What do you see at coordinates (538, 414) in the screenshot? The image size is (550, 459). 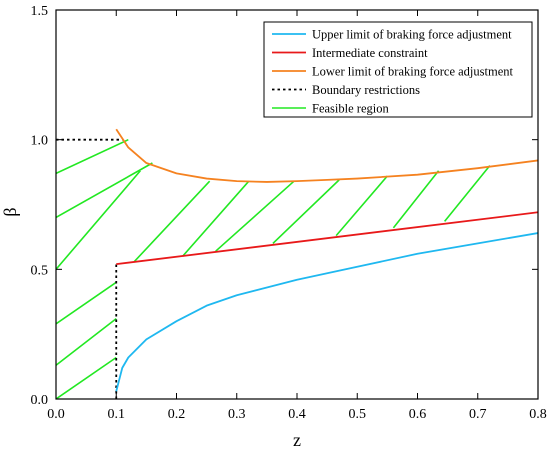 I see `x-tick-label: 0.8` at bounding box center [538, 414].